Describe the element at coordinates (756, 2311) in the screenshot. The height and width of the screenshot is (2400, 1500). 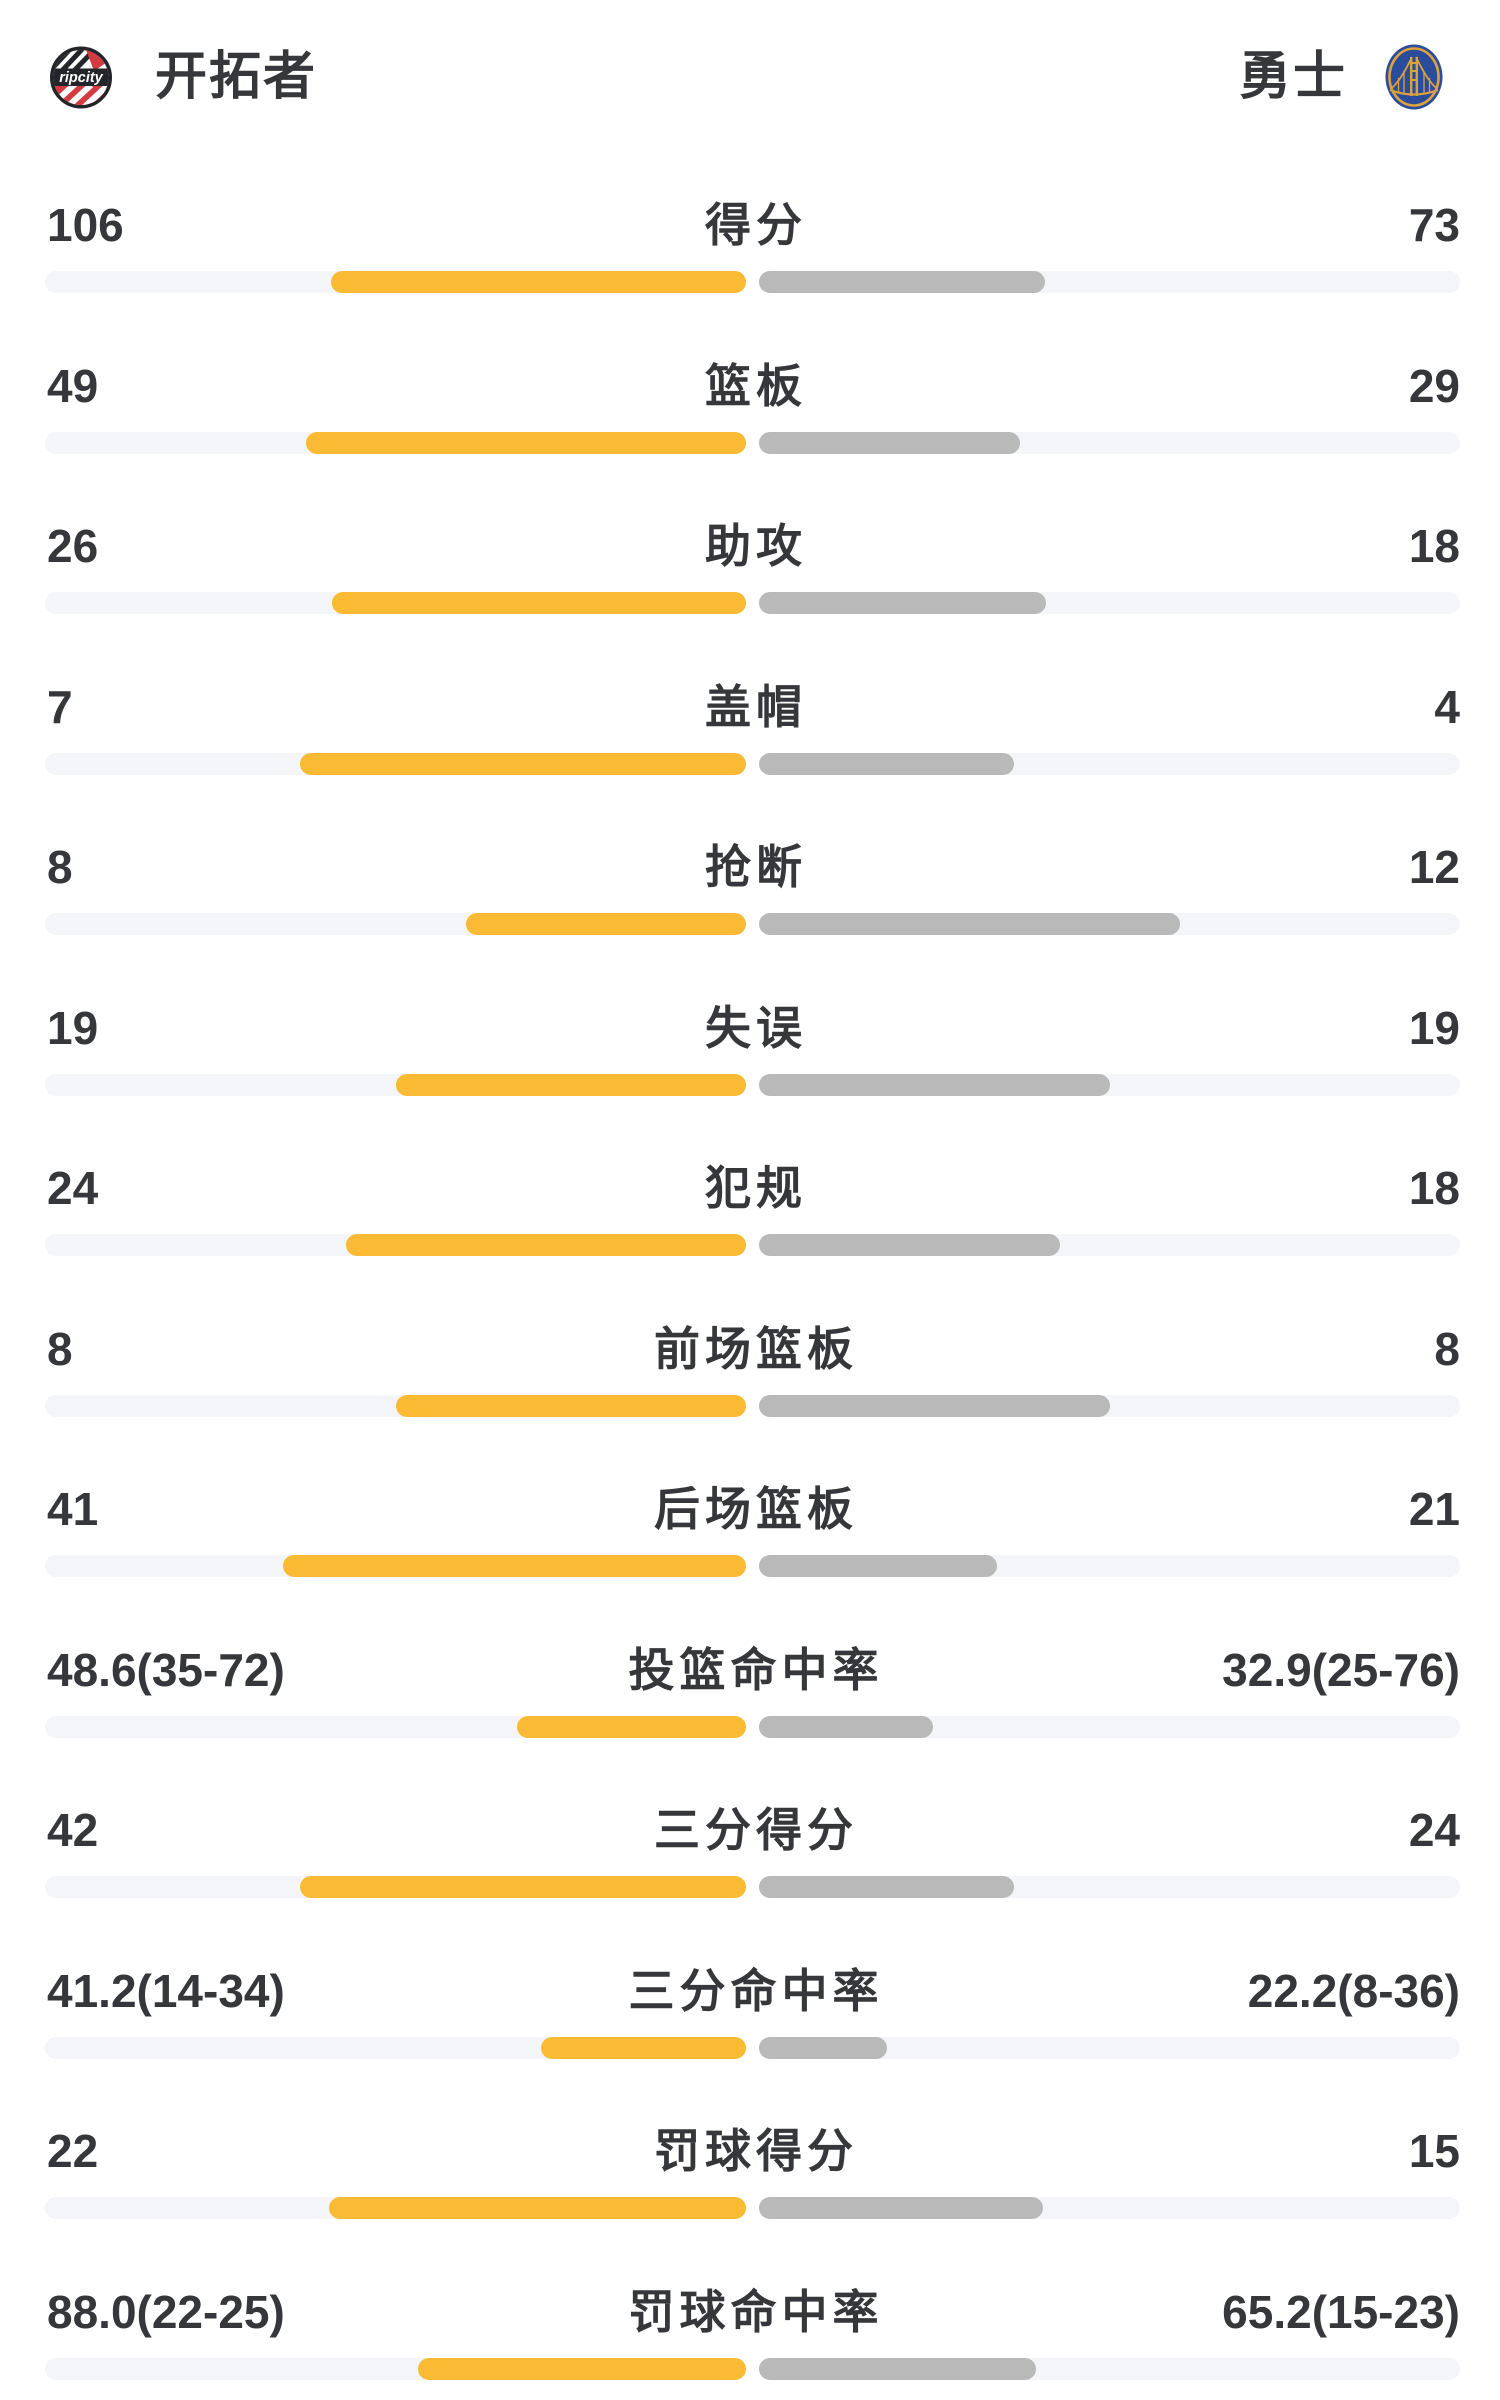
I see `stat-label: 罚球命中率` at that location.